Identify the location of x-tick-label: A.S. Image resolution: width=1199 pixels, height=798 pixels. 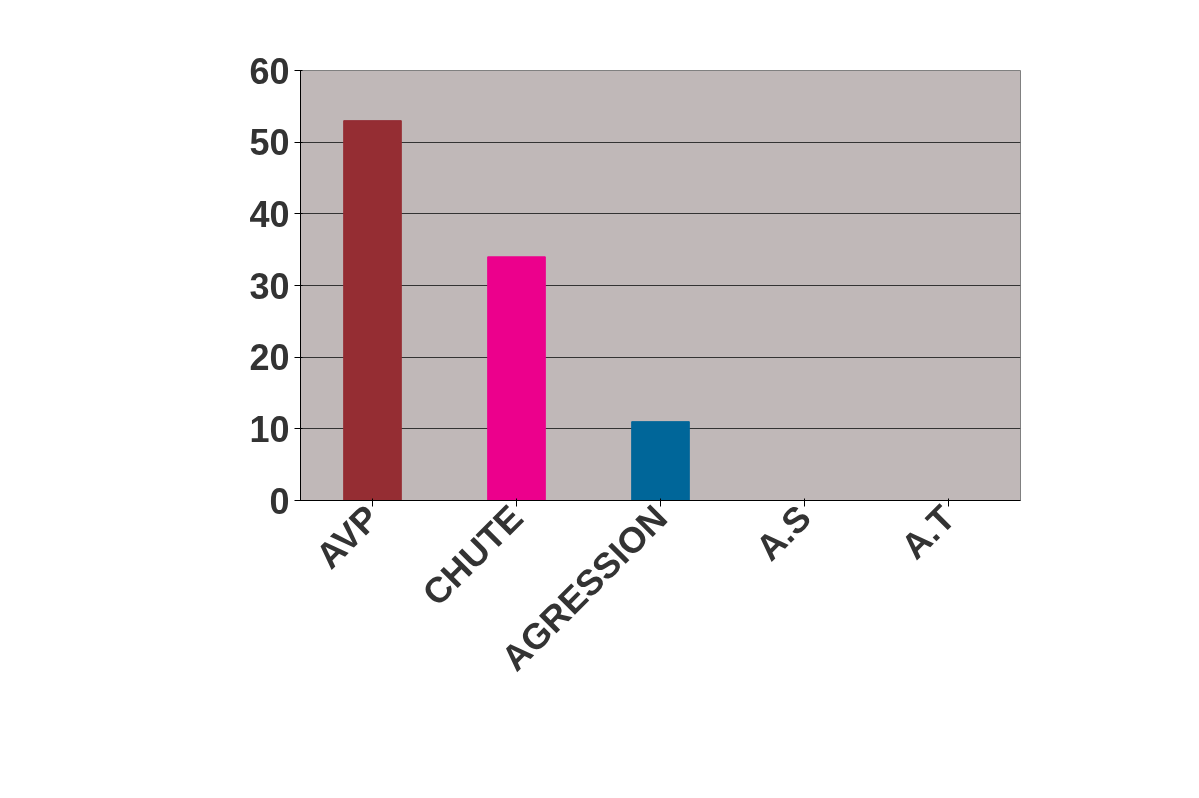
(783, 533).